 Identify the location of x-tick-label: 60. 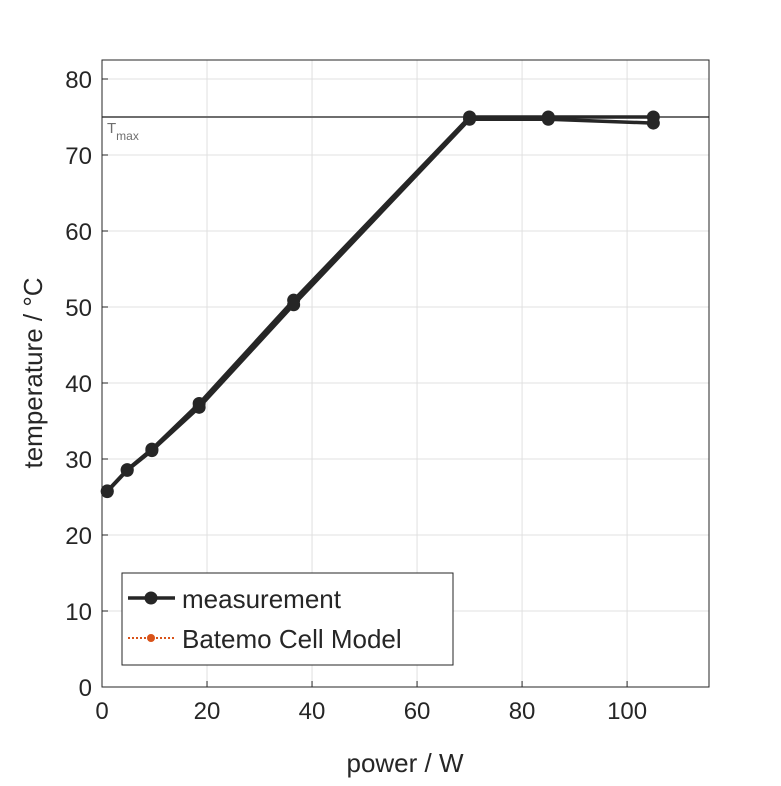
(417, 711).